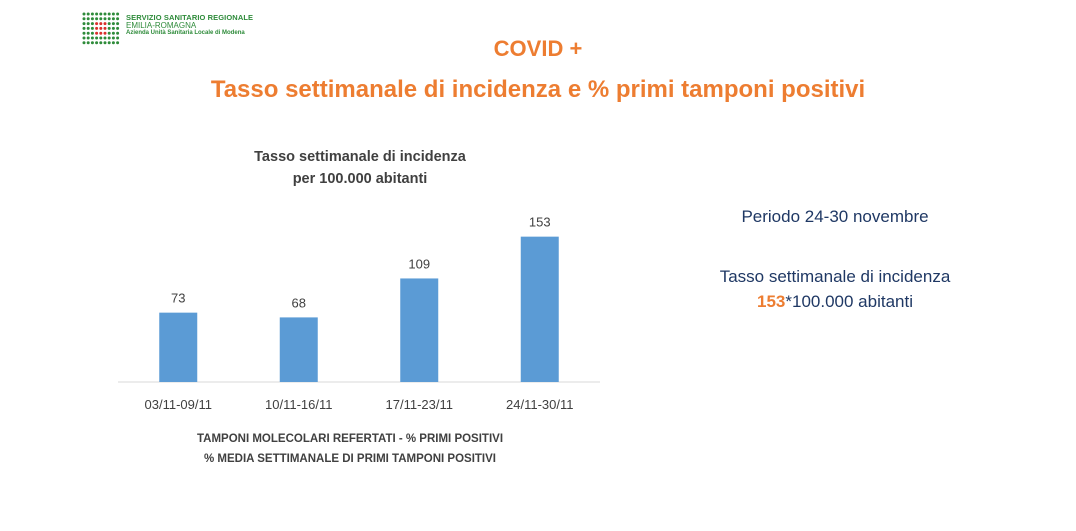  What do you see at coordinates (161, 25) in the screenshot?
I see `logo-line-2: EMILIA-ROMAGNA` at bounding box center [161, 25].